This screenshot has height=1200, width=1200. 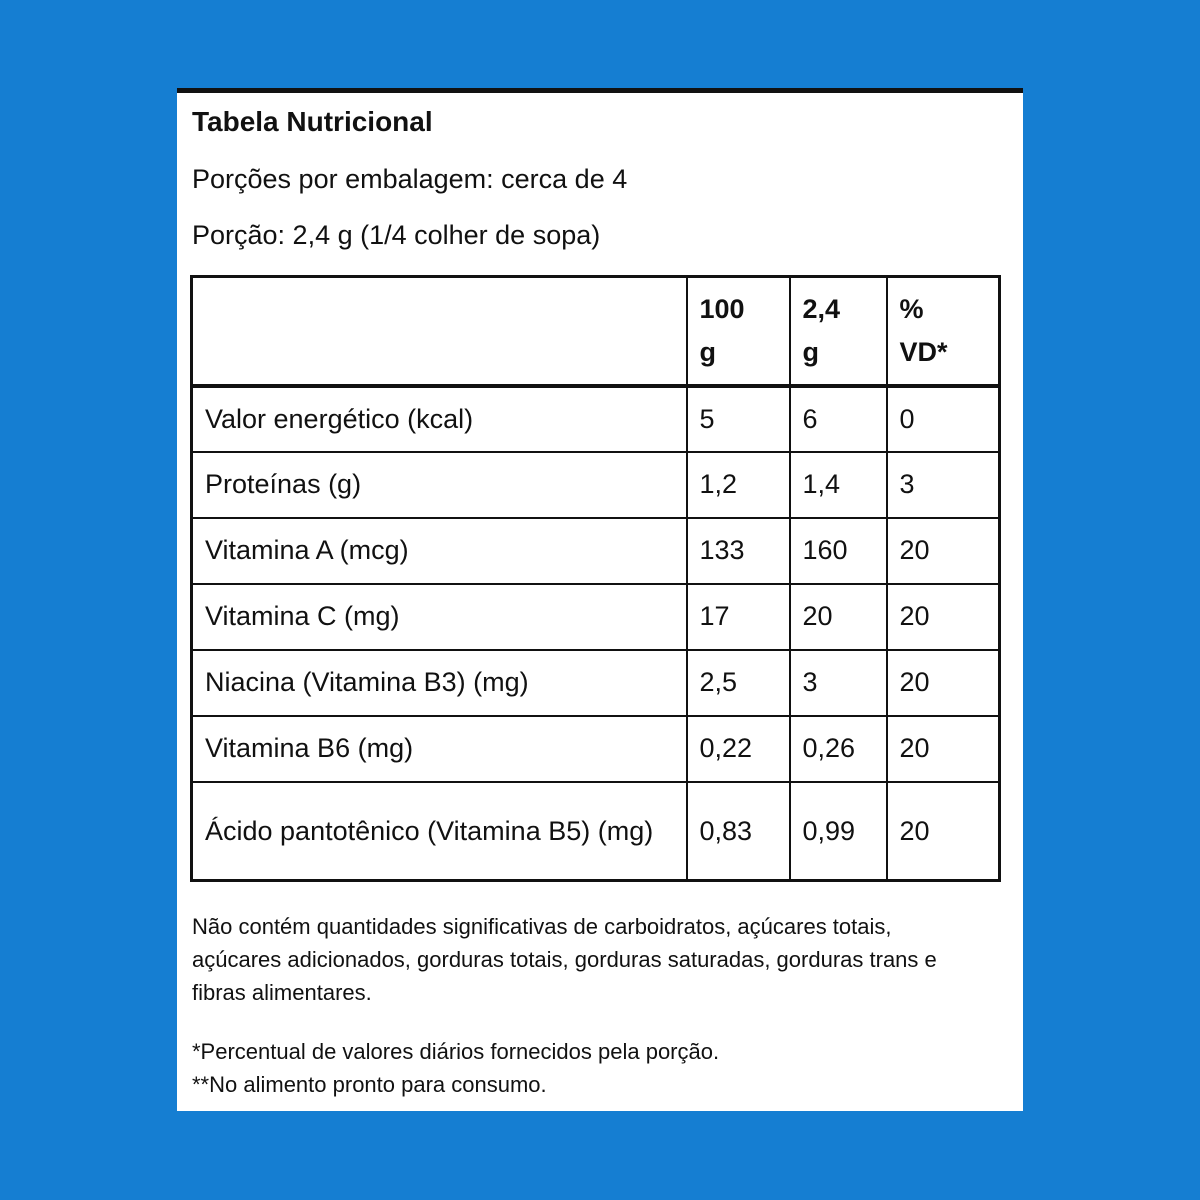 I want to click on portion-size-text: Porção: 2,4 g (1/4 colher de sopa), so click(x=396, y=234).